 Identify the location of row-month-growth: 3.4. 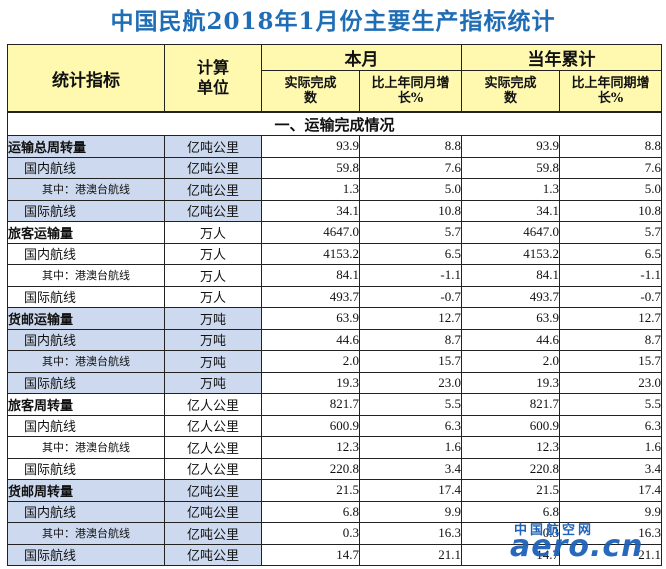
(410, 468).